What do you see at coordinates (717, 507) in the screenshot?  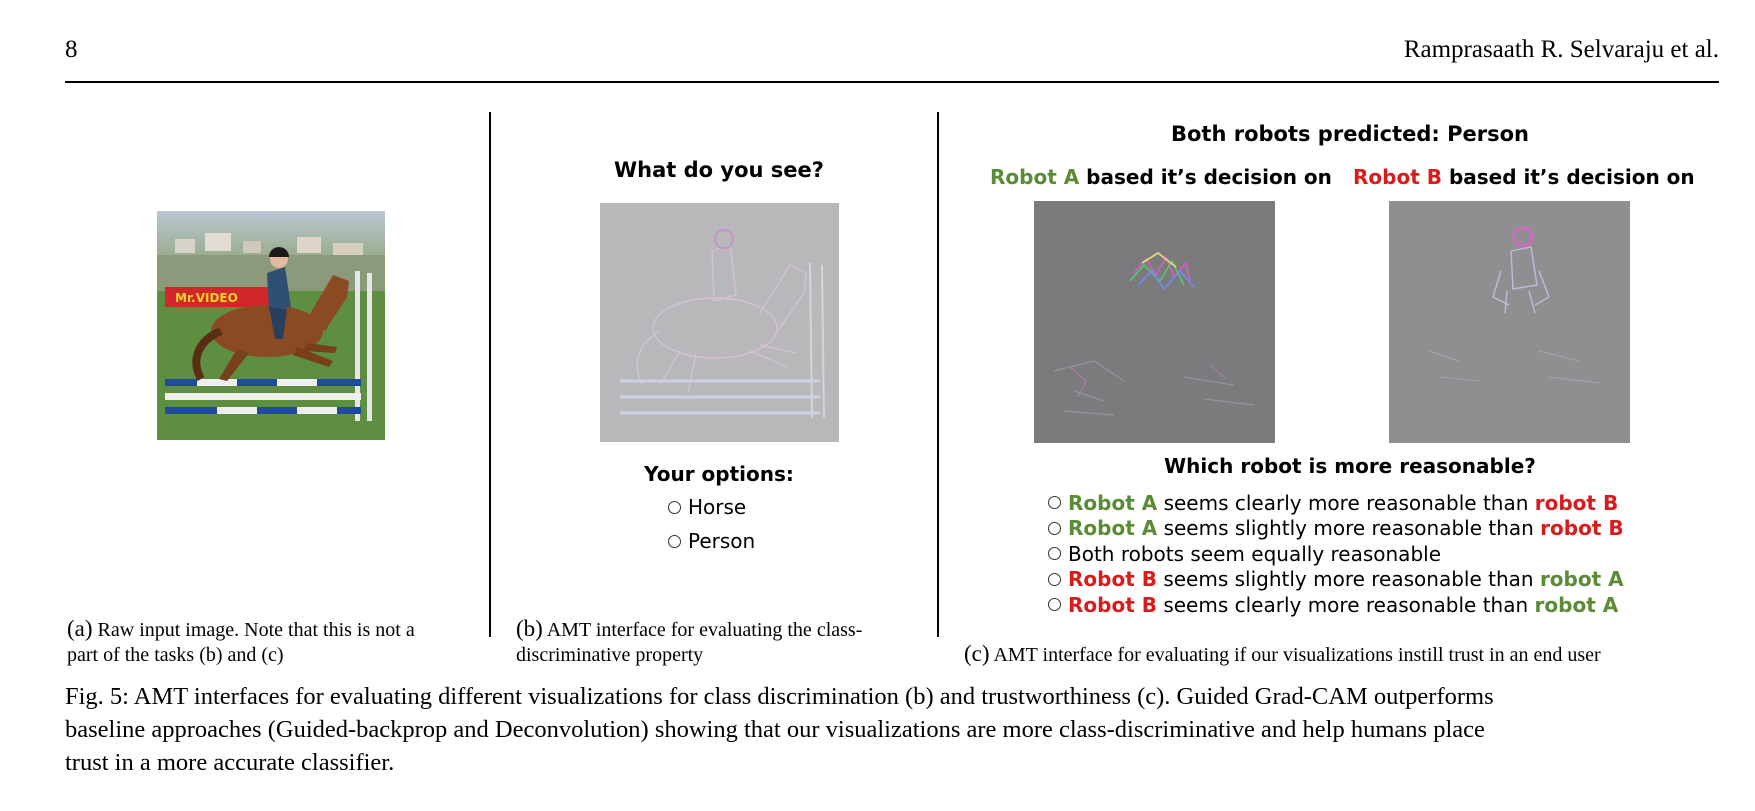 I see `option-label: Horse` at bounding box center [717, 507].